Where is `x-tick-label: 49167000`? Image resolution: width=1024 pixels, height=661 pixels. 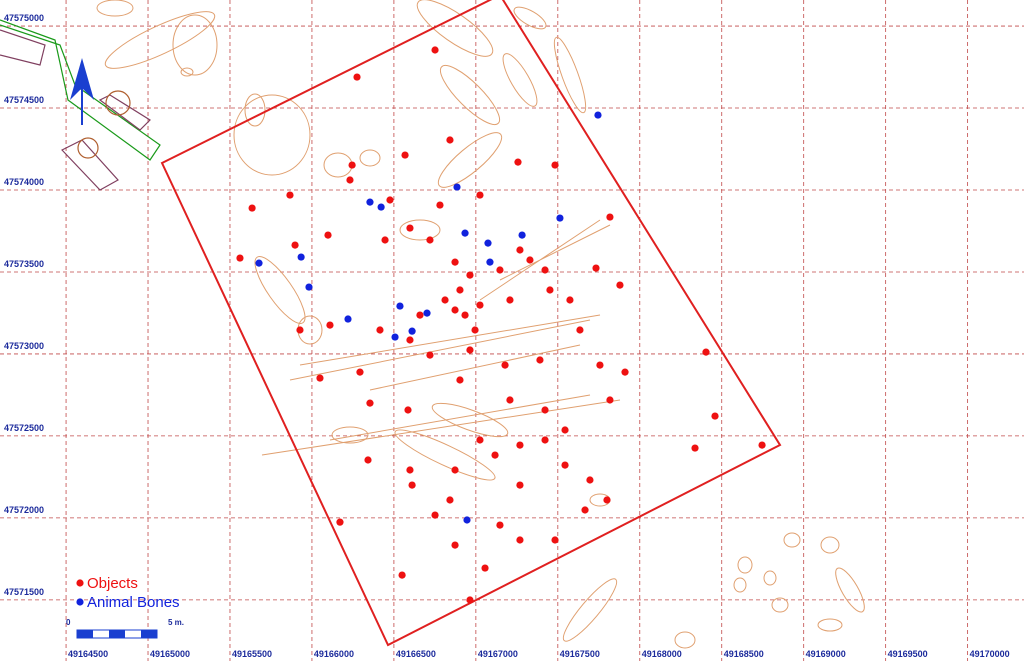
x-tick-label: 49167000 is located at coordinates (498, 654).